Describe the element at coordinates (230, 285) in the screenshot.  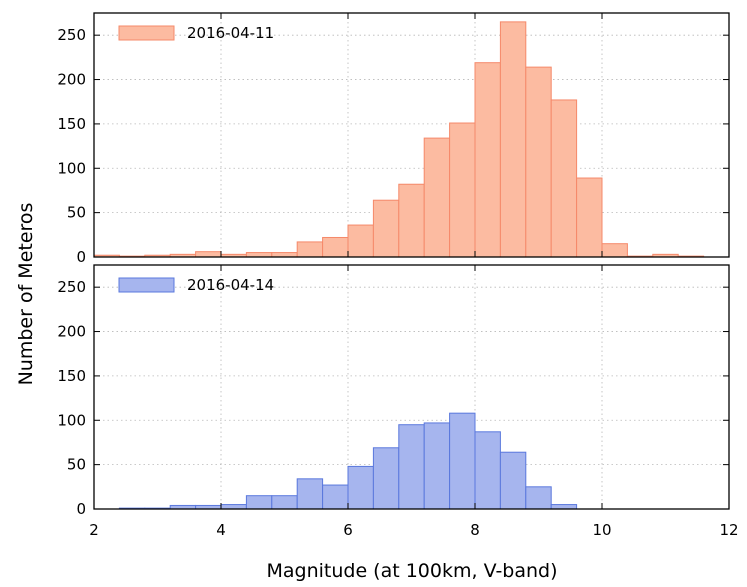
I see `legend-label: 2016-04-14` at that location.